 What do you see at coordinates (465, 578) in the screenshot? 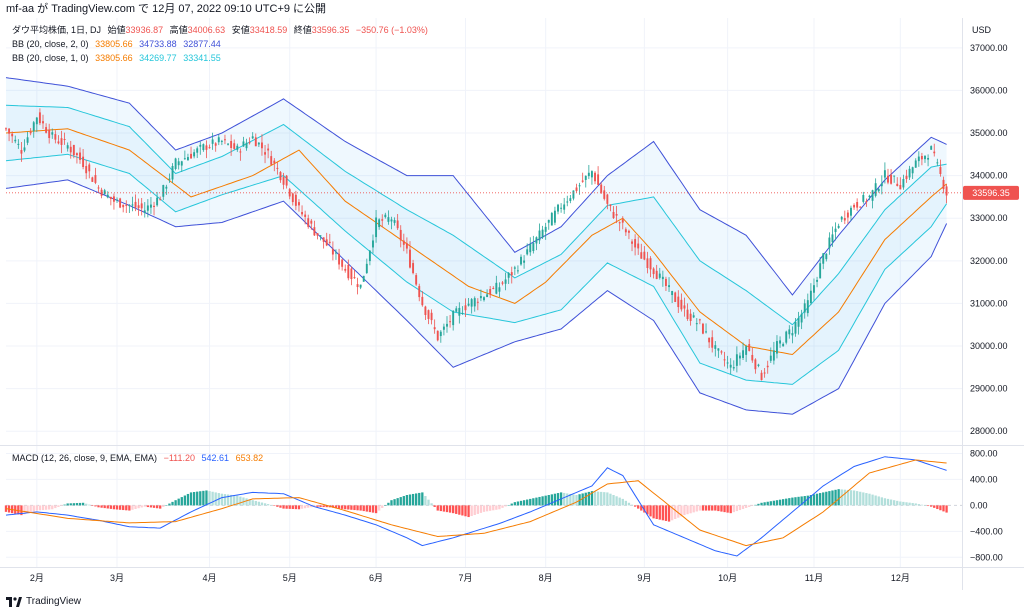
I see `time-axis-tick-5: 7月` at bounding box center [465, 578].